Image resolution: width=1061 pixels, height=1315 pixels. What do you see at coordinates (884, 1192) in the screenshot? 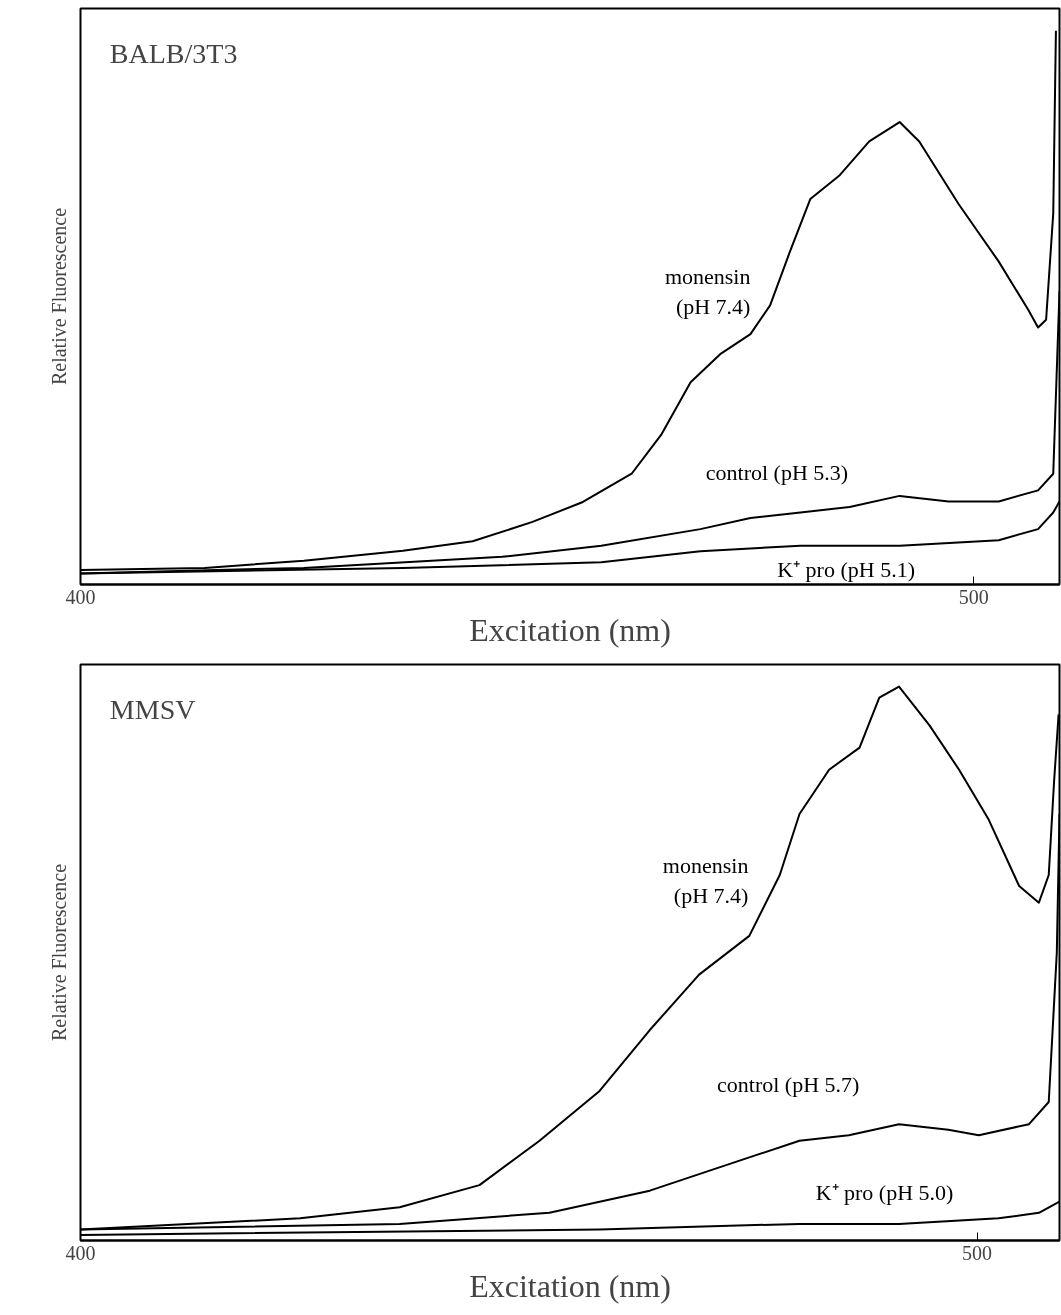
I see `series-label: K⁺ pro (pH 5.0)` at bounding box center [884, 1192].